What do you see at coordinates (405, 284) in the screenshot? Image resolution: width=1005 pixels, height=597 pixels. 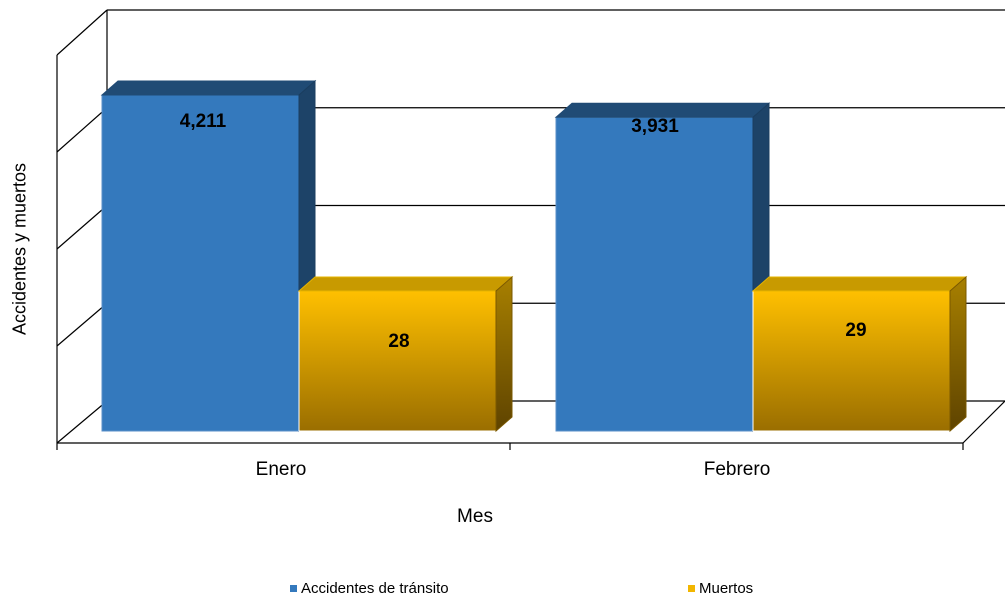 I see `bar-top-muertos-enero` at bounding box center [405, 284].